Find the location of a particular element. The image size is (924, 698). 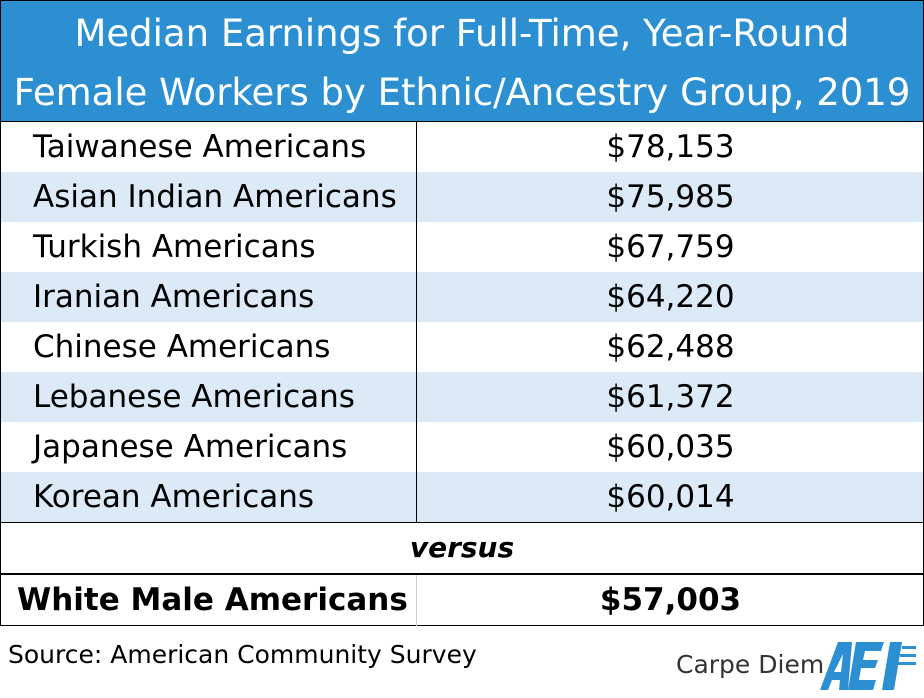

row-value: $64,220 is located at coordinates (670, 297).